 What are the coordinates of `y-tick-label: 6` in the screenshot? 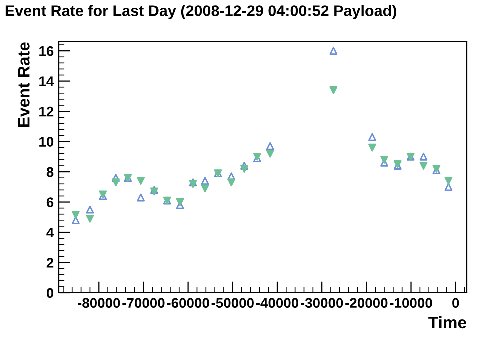 It's located at (50, 203).